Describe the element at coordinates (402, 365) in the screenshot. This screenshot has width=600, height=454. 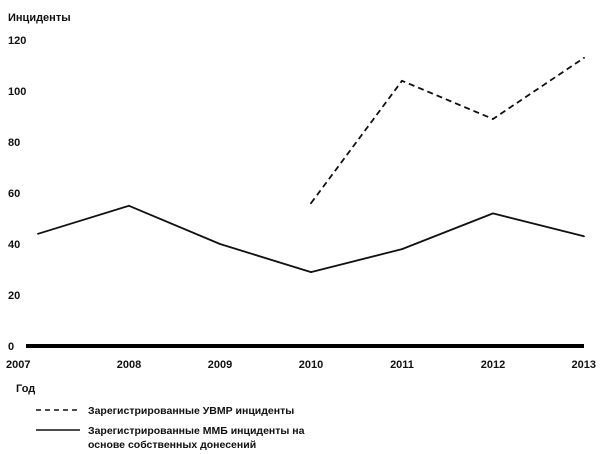
I see `x-tick-label: 2011` at that location.